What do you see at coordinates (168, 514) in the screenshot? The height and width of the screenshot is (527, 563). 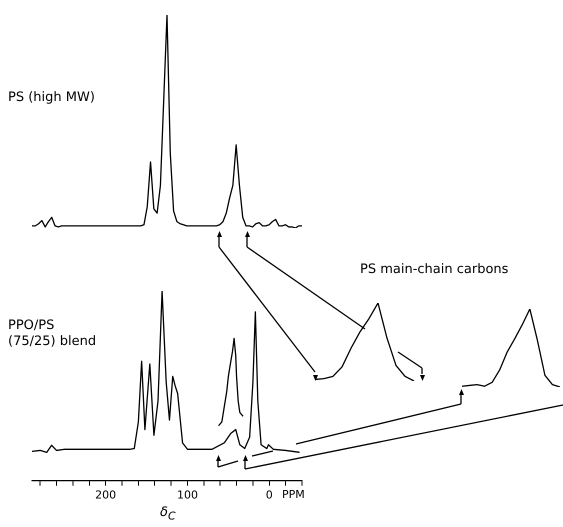 I see `x-axis-title: δ$_{C}$` at bounding box center [168, 514].